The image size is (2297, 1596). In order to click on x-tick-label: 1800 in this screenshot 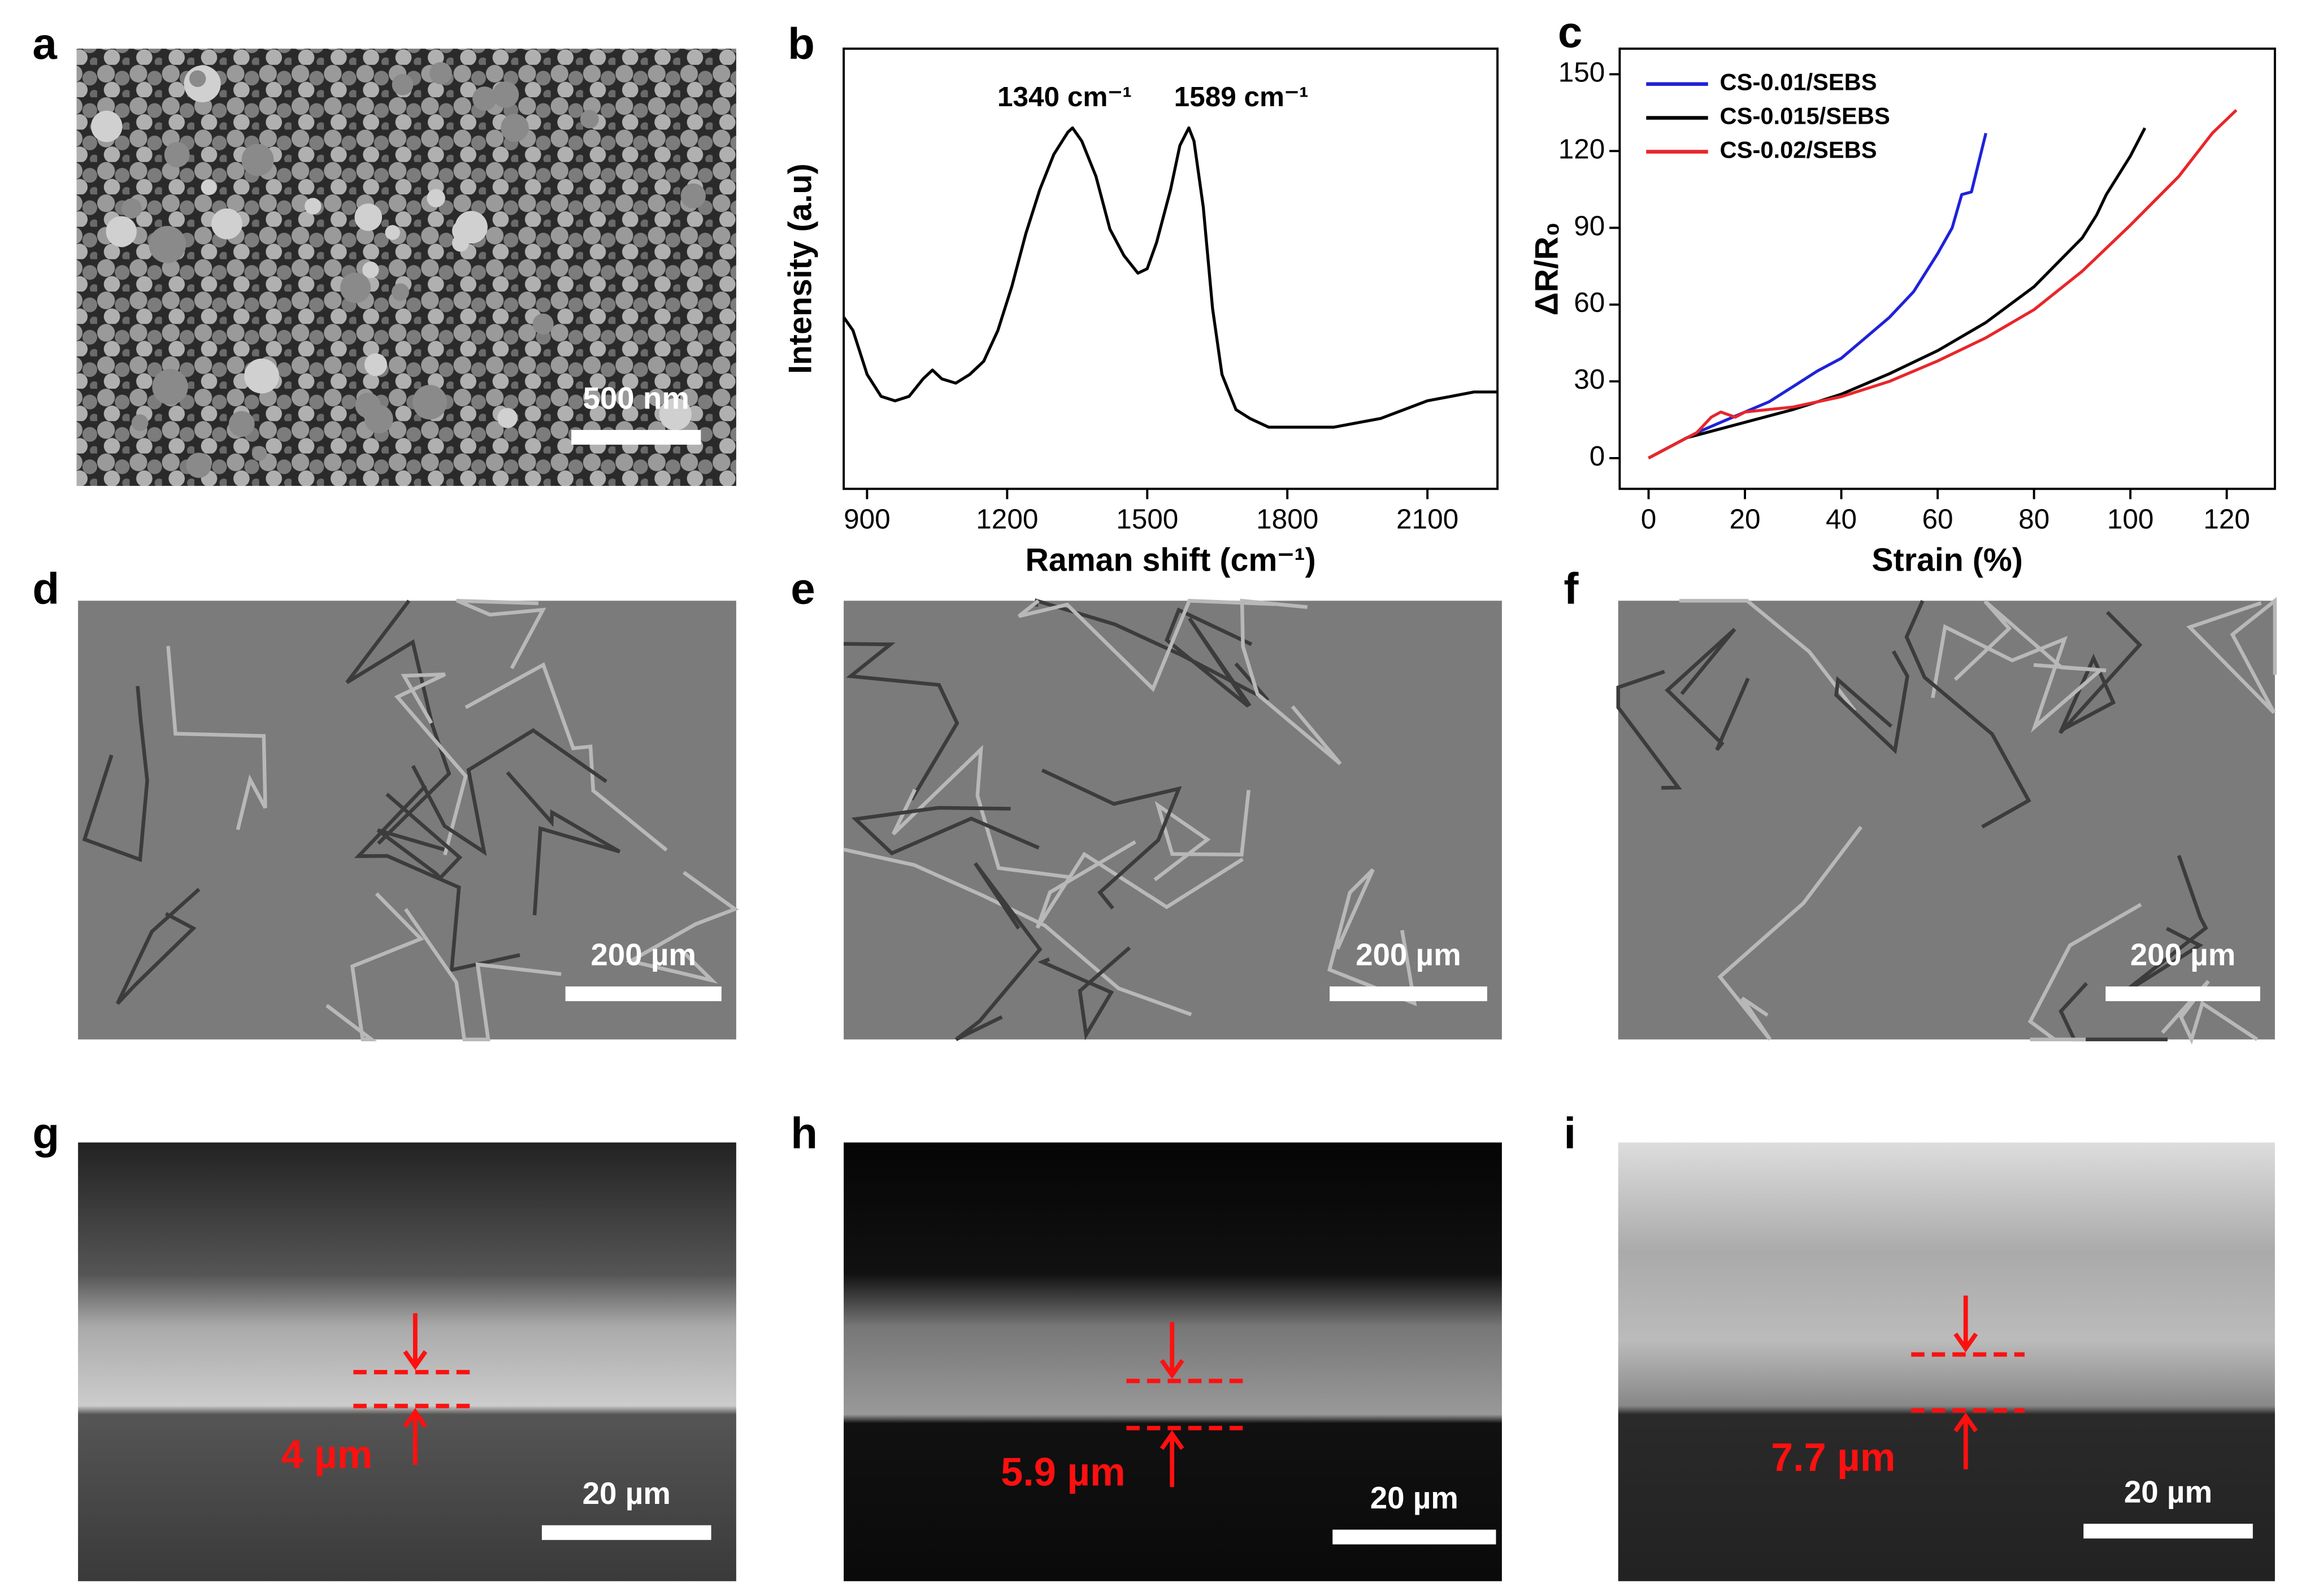, I will do `click(1287, 519)`.